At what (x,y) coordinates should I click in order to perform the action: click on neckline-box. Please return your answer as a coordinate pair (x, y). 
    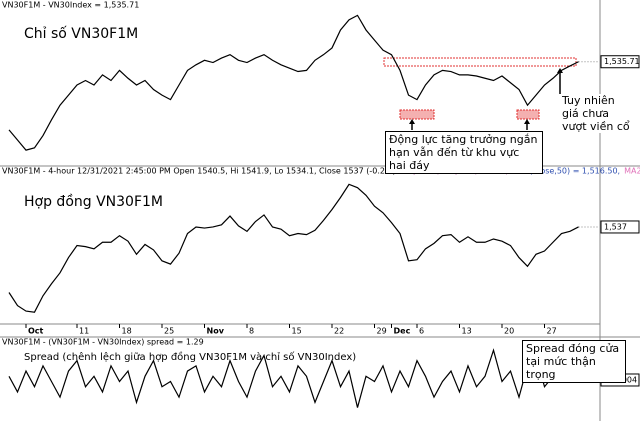
    Looking at the image, I should click on (480, 62).